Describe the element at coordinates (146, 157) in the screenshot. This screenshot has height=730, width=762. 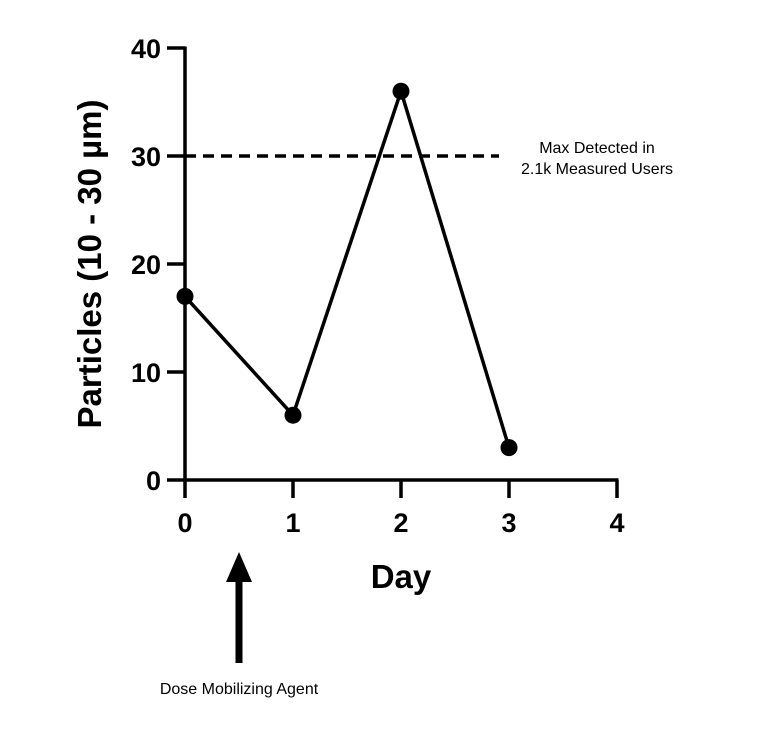
I see `y-tick-label: 30` at that location.